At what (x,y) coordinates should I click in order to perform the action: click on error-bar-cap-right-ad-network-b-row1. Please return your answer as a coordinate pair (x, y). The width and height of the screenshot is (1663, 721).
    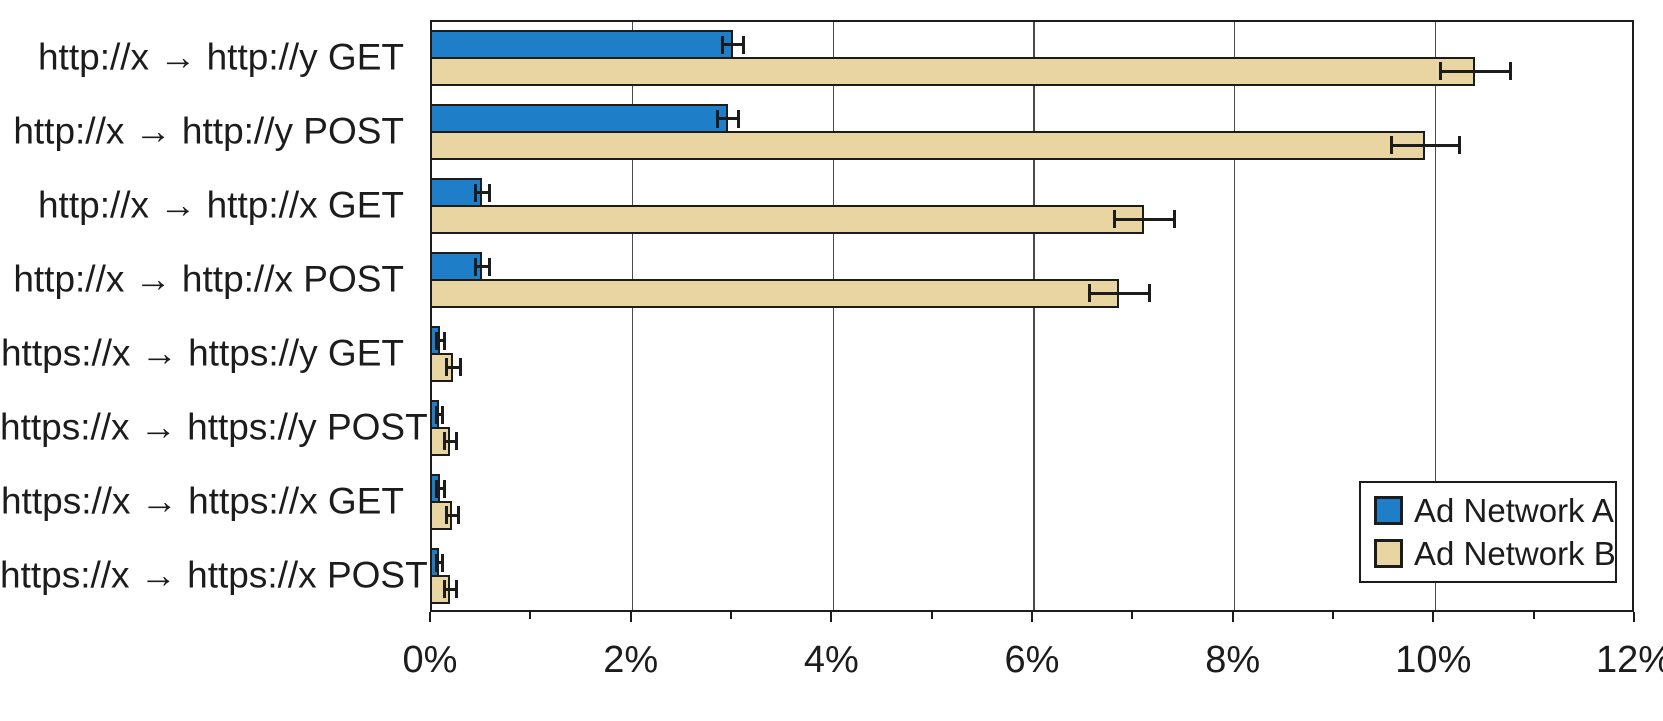
    Looking at the image, I should click on (1511, 71).